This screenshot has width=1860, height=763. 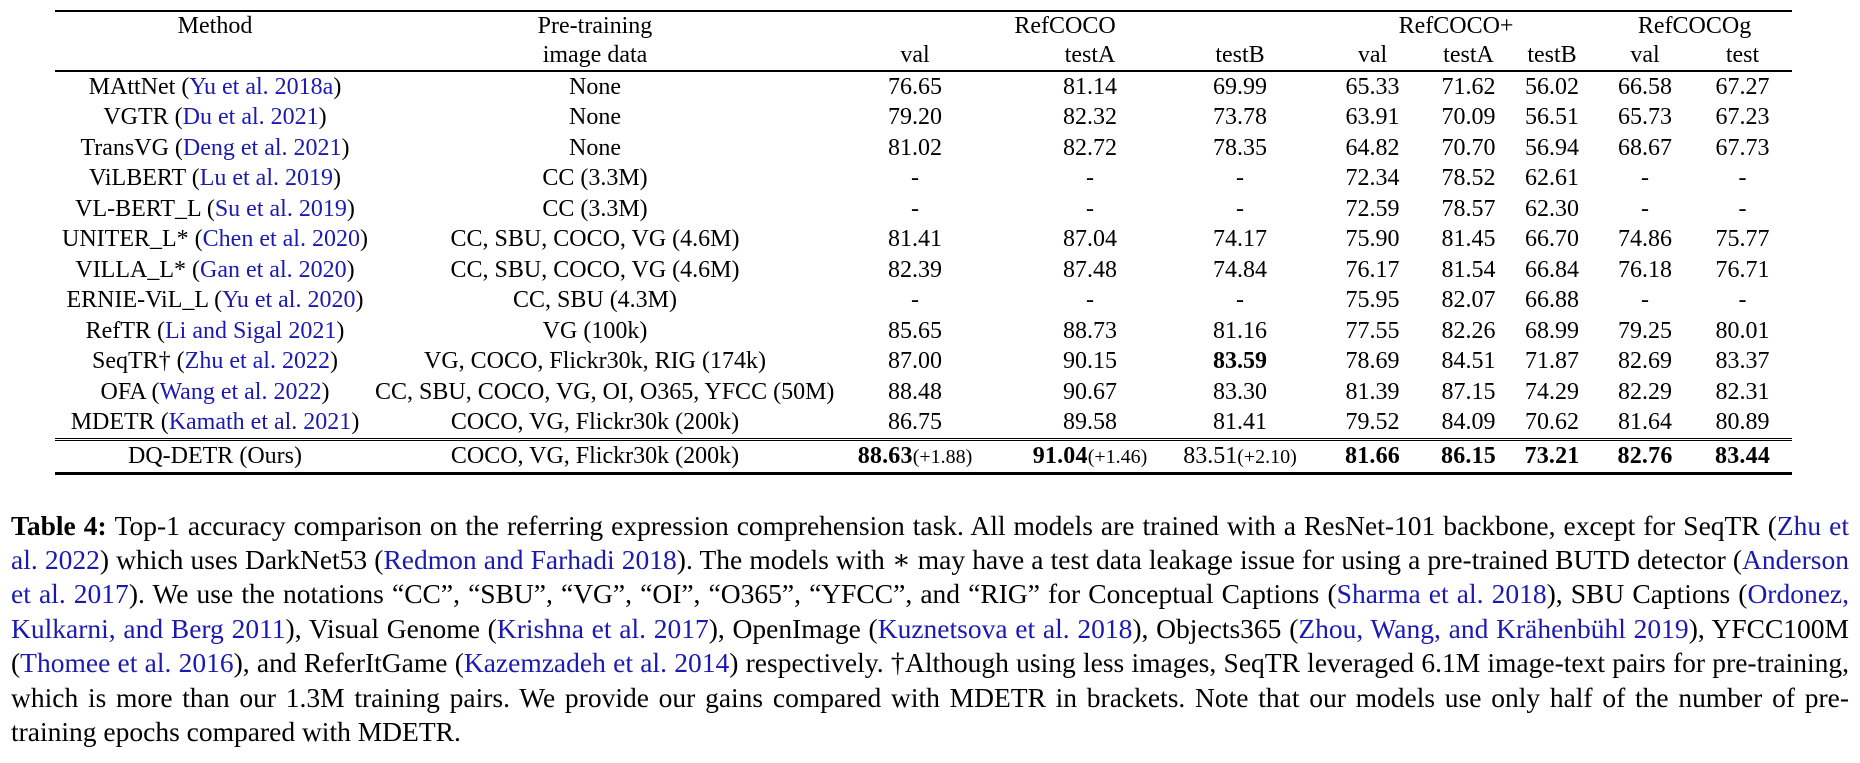 What do you see at coordinates (1552, 422) in the screenshot?
I see `score-value: 70.62` at bounding box center [1552, 422].